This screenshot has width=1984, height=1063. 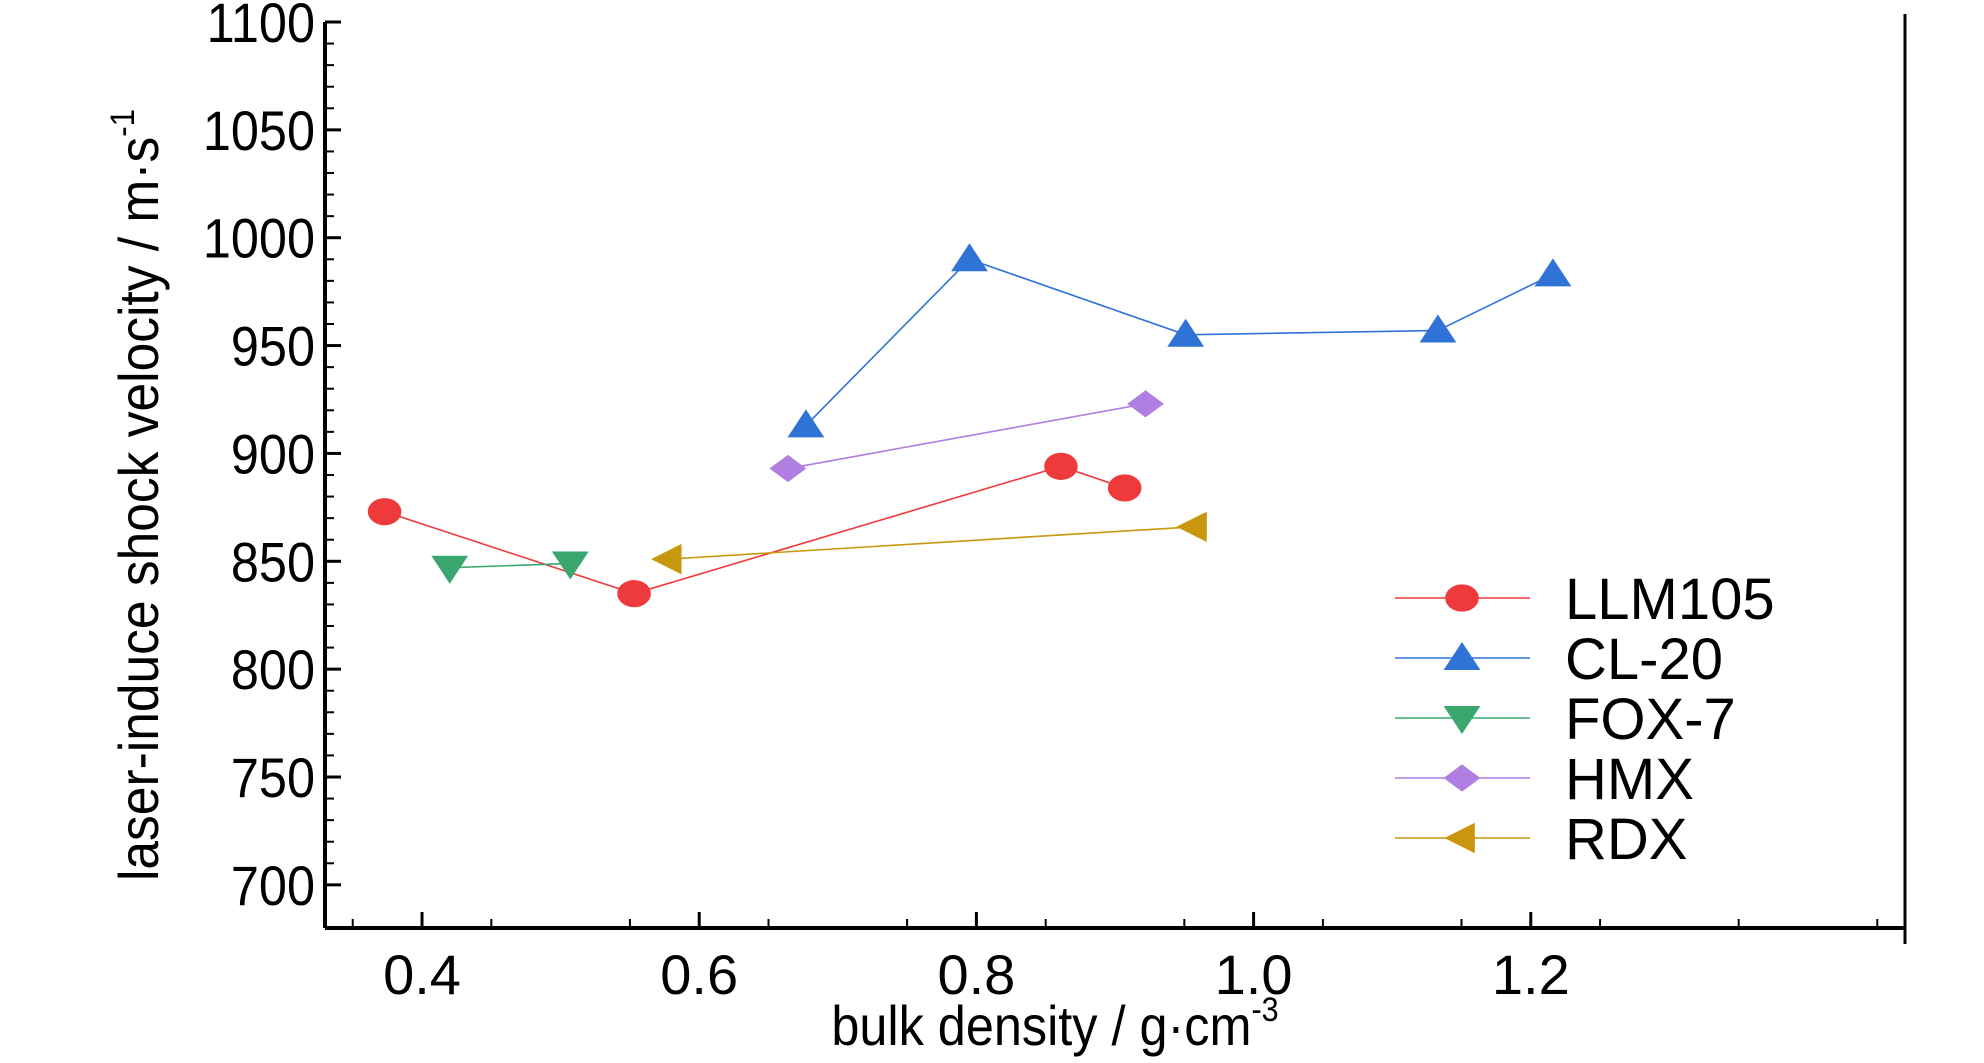 What do you see at coordinates (259, 131) in the screenshot?
I see `y-tick-label: 1050` at bounding box center [259, 131].